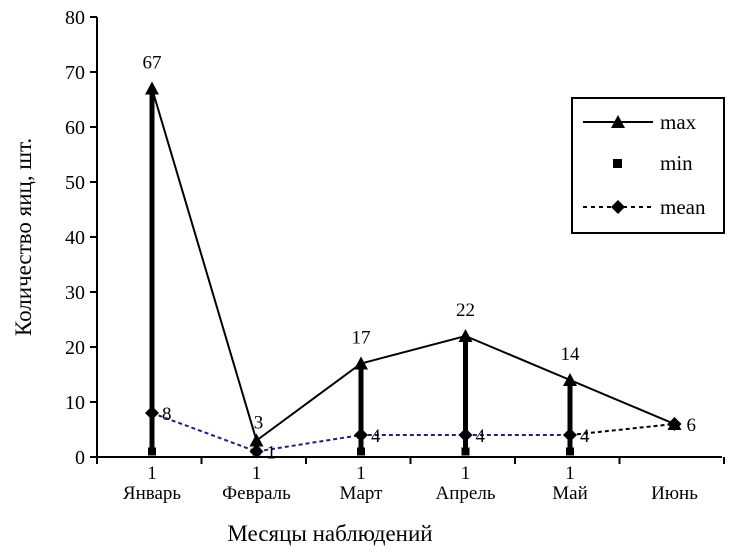  Describe the element at coordinates (466, 473) in the screenshot. I see `min-label-3: 1` at that location.